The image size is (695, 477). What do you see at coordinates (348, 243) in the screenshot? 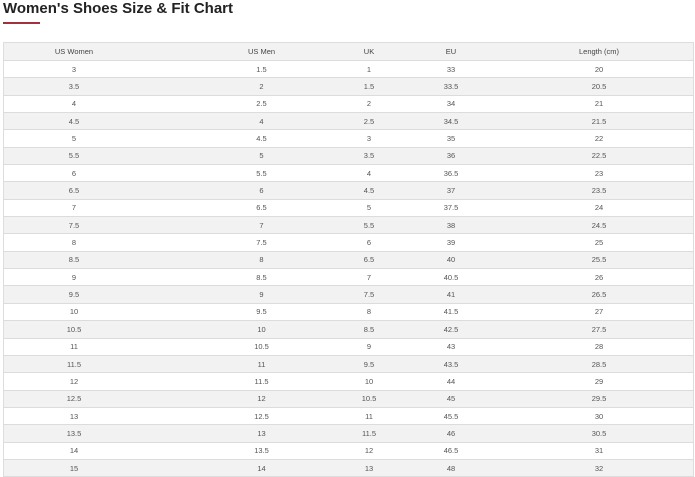
I see `table-row: 8 7.5 6 39 25` at bounding box center [348, 243].